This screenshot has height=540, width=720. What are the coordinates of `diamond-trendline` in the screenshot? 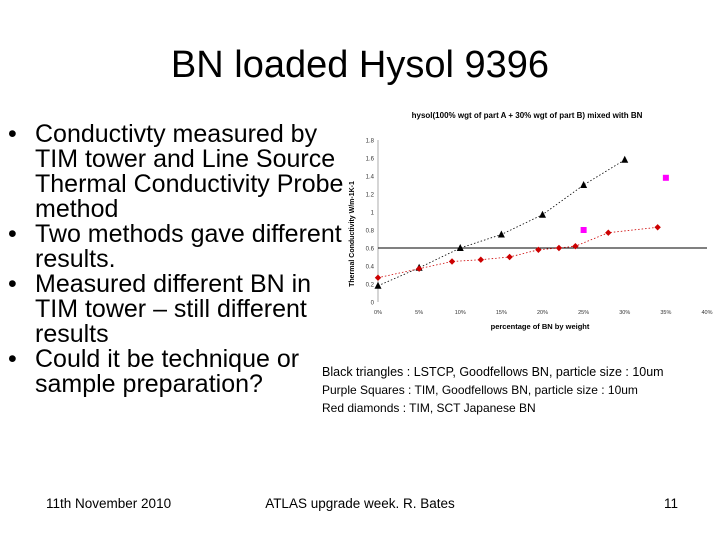 It's located at (517, 252).